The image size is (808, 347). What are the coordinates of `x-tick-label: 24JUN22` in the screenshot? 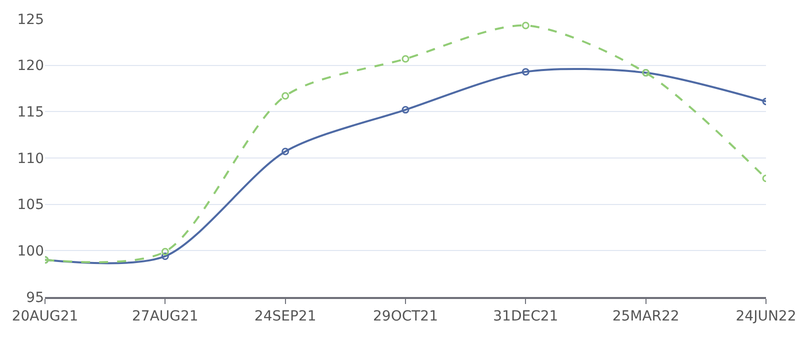 It's located at (766, 316).